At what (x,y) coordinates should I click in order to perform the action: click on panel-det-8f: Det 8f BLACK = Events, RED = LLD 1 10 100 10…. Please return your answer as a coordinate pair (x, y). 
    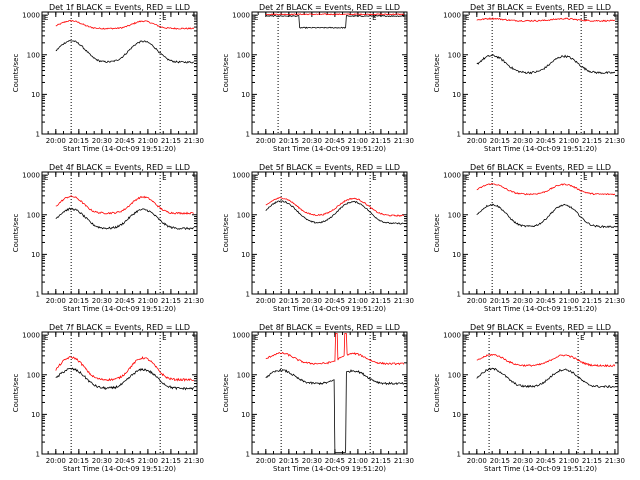
    Looking at the image, I should click on (318, 398).